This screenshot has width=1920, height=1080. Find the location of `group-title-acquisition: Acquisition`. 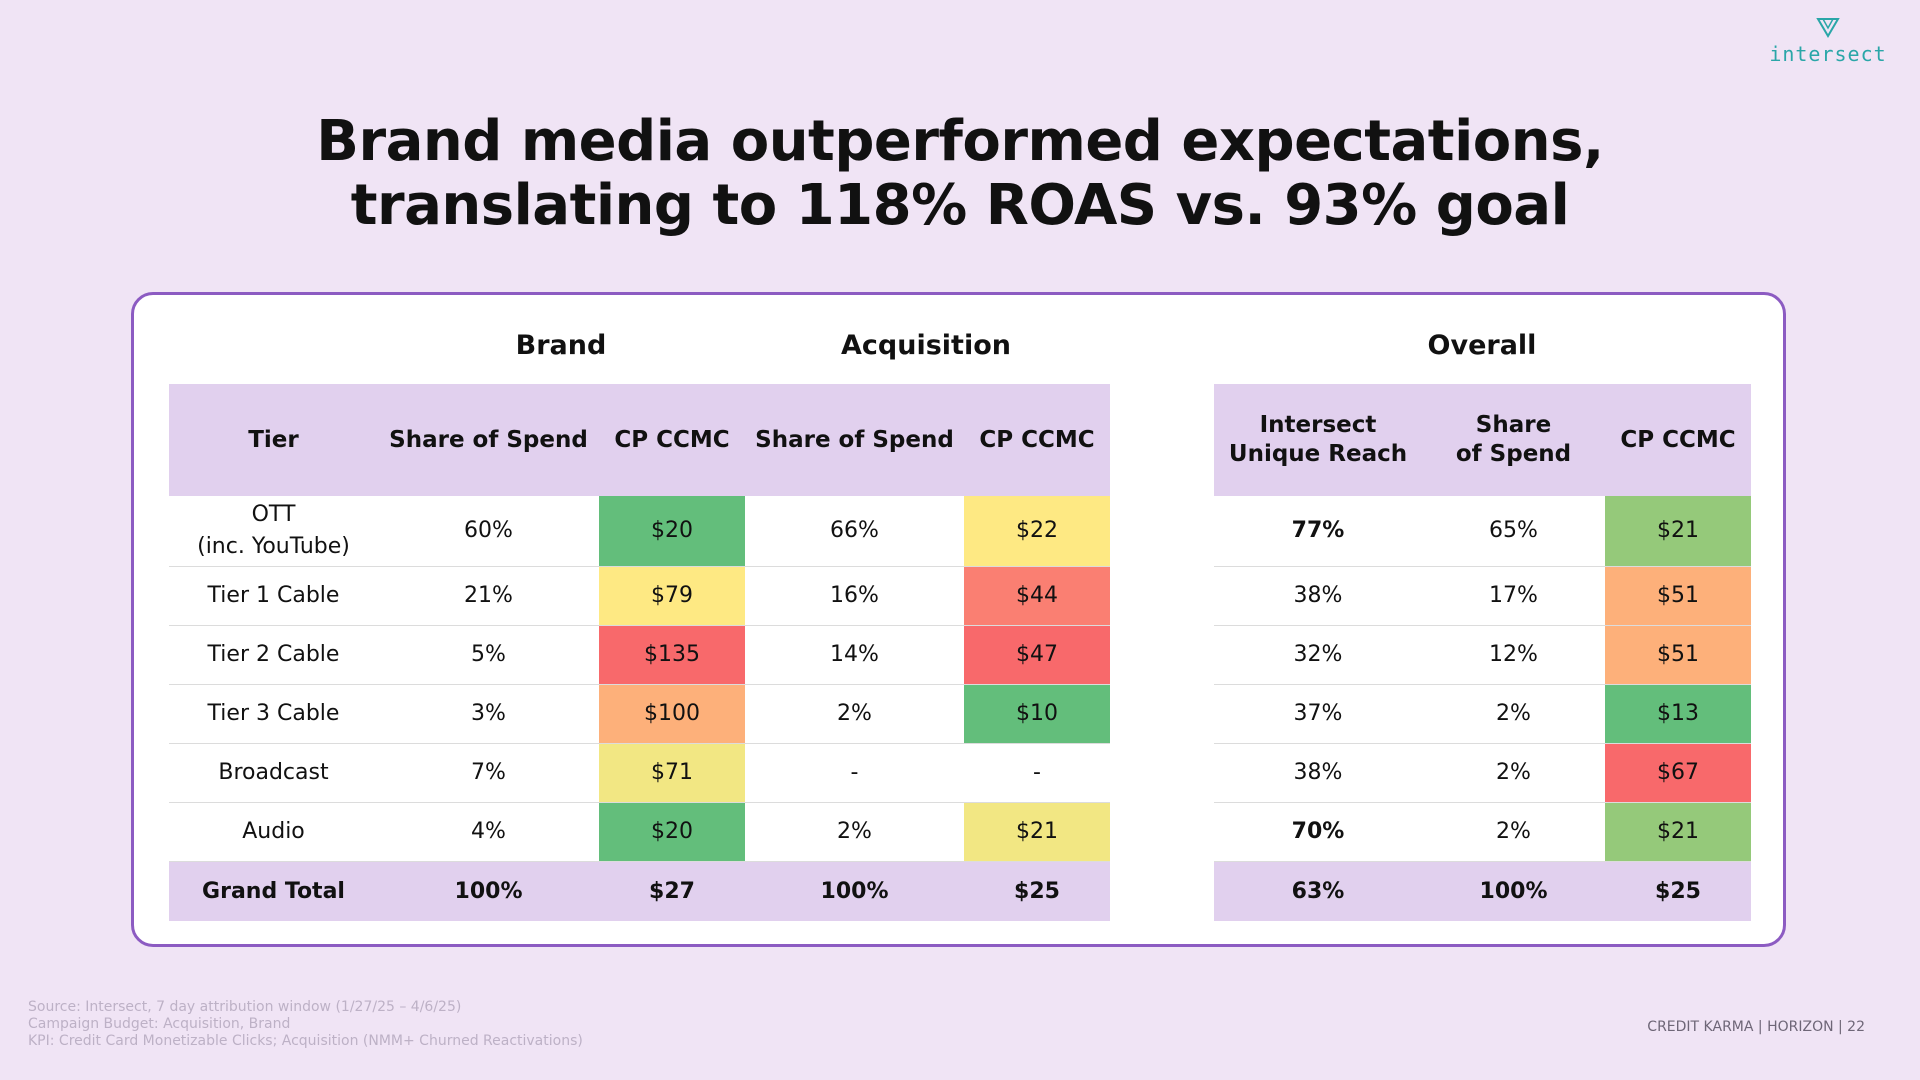

group-title-acquisition: Acquisition is located at coordinates (926, 345).